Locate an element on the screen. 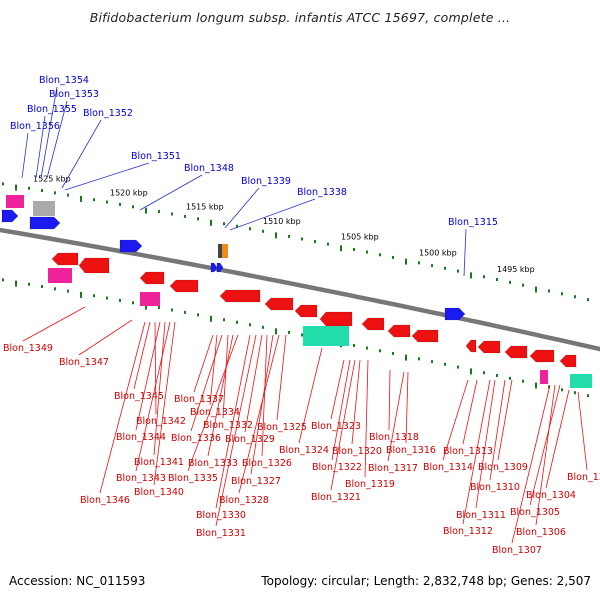 The image size is (600, 600). gene-label: Blon_1323 is located at coordinates (336, 426).